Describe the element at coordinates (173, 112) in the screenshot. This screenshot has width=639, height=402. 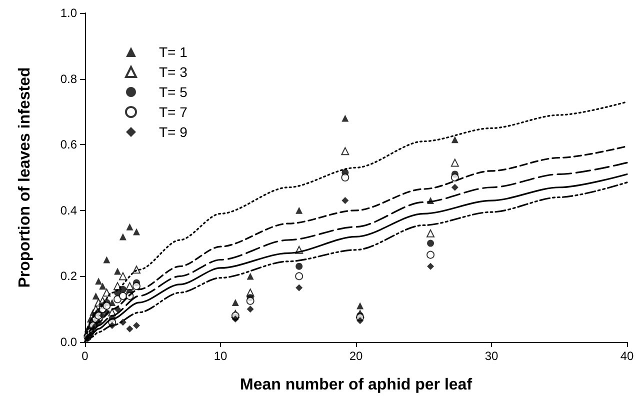
I see `legend-label: T= 7` at that location.